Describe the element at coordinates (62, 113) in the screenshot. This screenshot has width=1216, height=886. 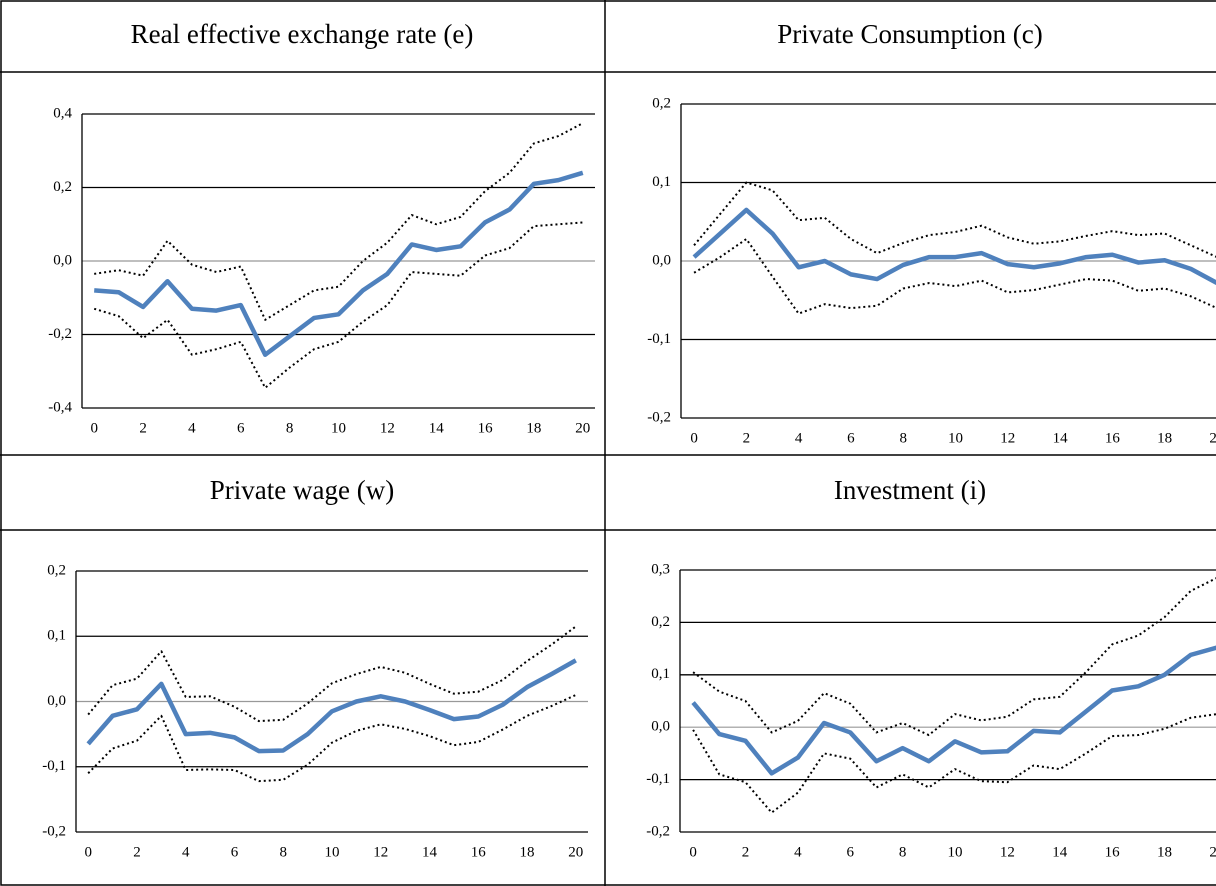
I see `y-tick-label: 0,4` at that location.